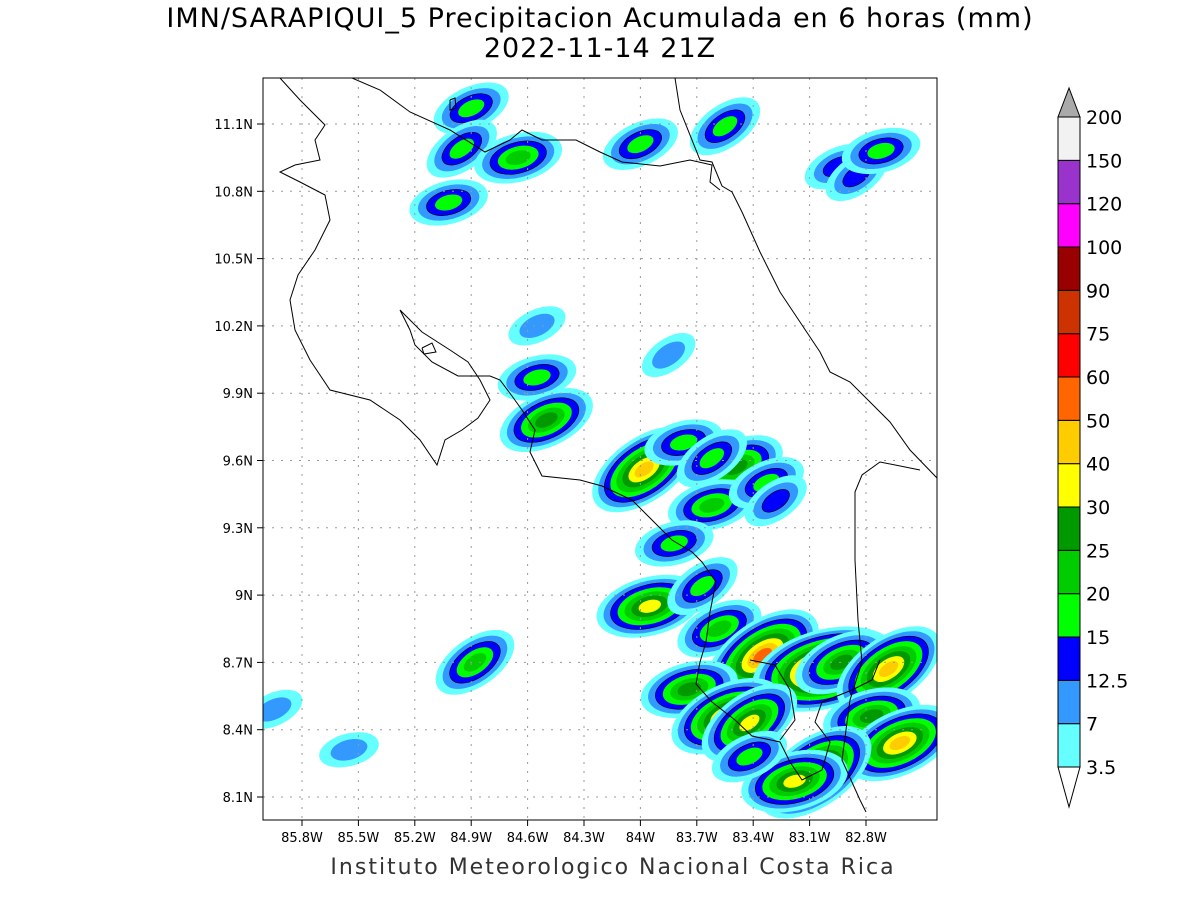 This screenshot has width=1200, height=900. What do you see at coordinates (697, 838) in the screenshot?
I see `lon-tick-label: 83.7W` at bounding box center [697, 838].